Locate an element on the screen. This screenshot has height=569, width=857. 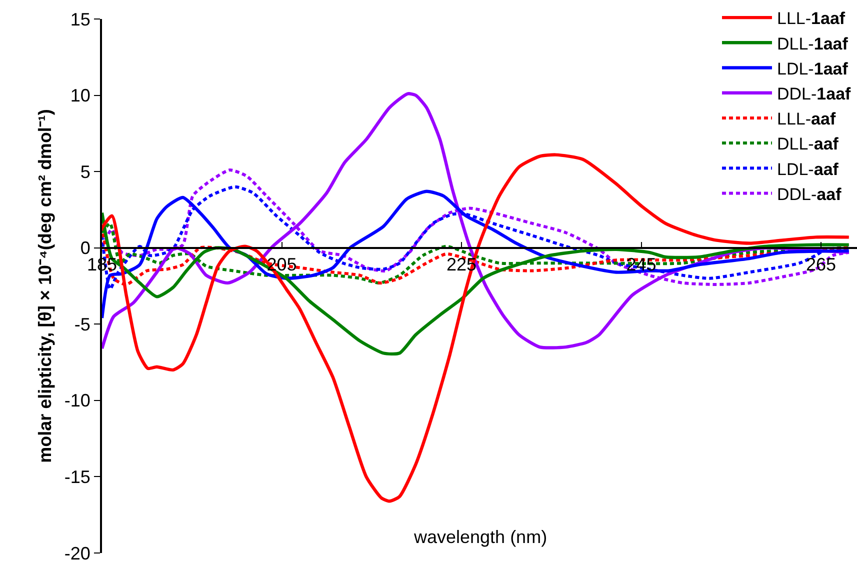
legend-label: DLL-1aaf is located at coordinates (812, 44).